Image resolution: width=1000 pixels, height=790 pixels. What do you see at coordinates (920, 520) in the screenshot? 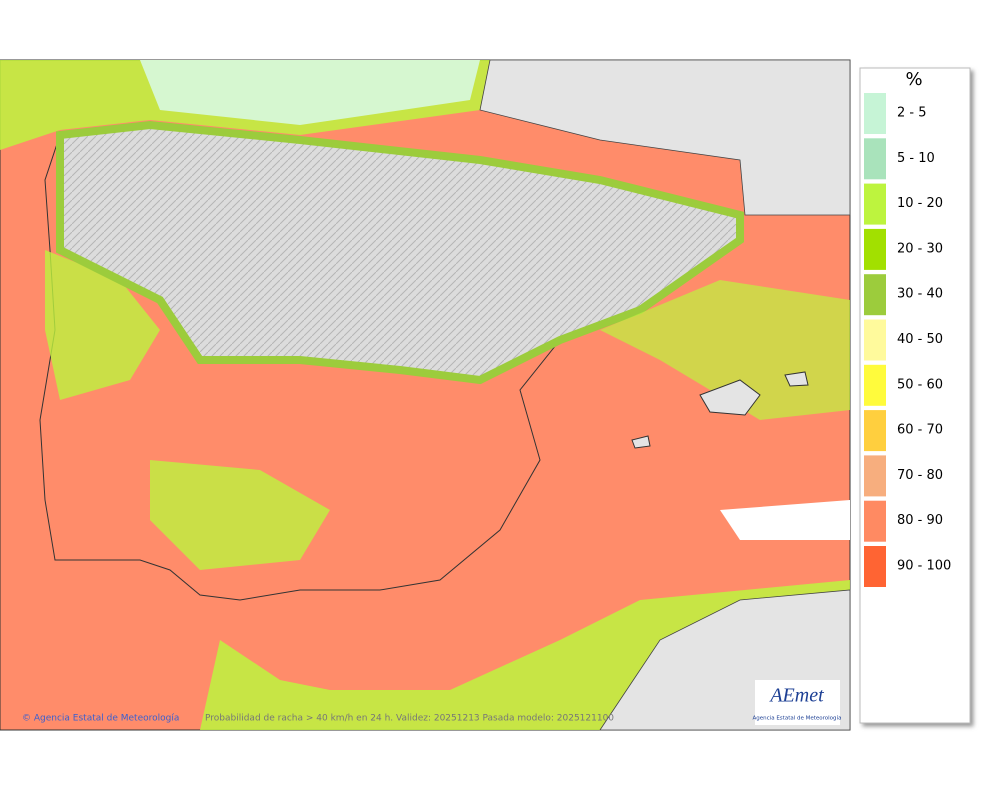
I see `legend-label: 80 - 90` at bounding box center [920, 520].